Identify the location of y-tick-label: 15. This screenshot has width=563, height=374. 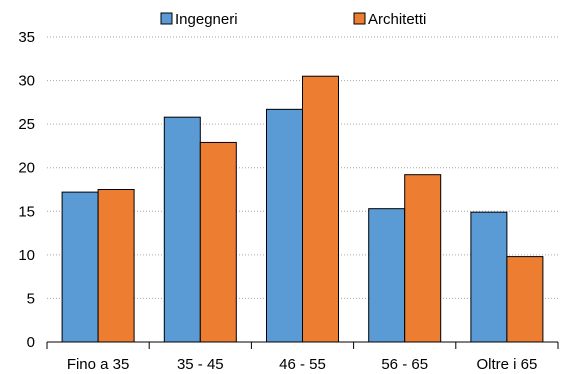
(26, 211).